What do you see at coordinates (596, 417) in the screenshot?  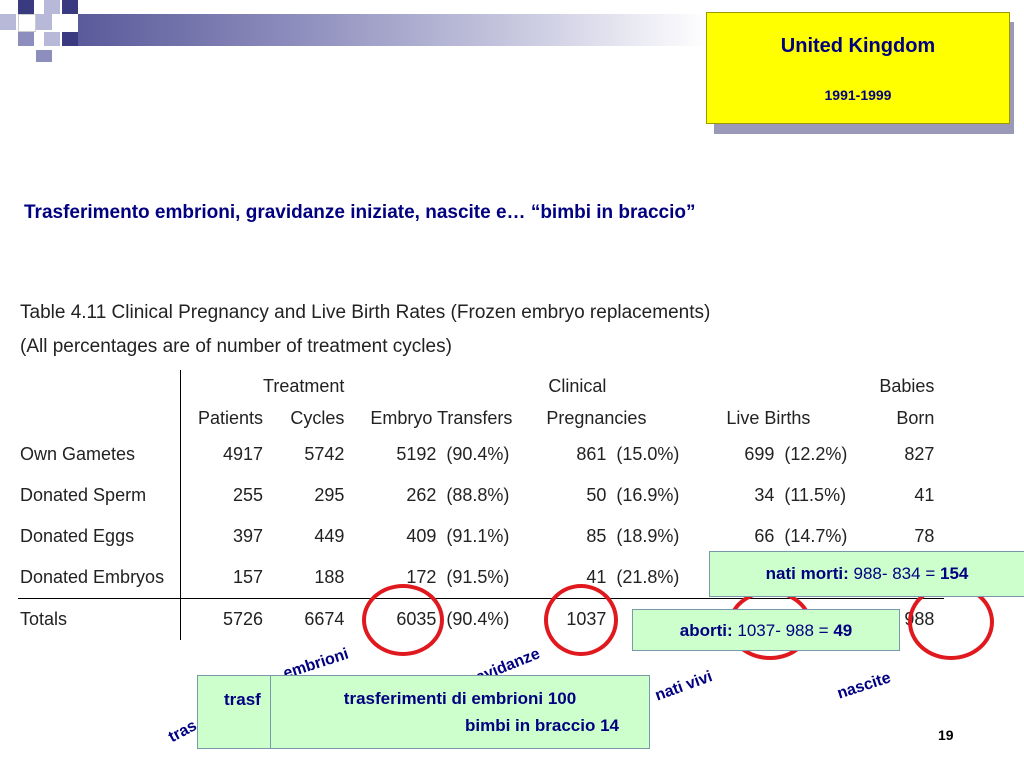 I see `header-cell: Pregnancies` at bounding box center [596, 417].